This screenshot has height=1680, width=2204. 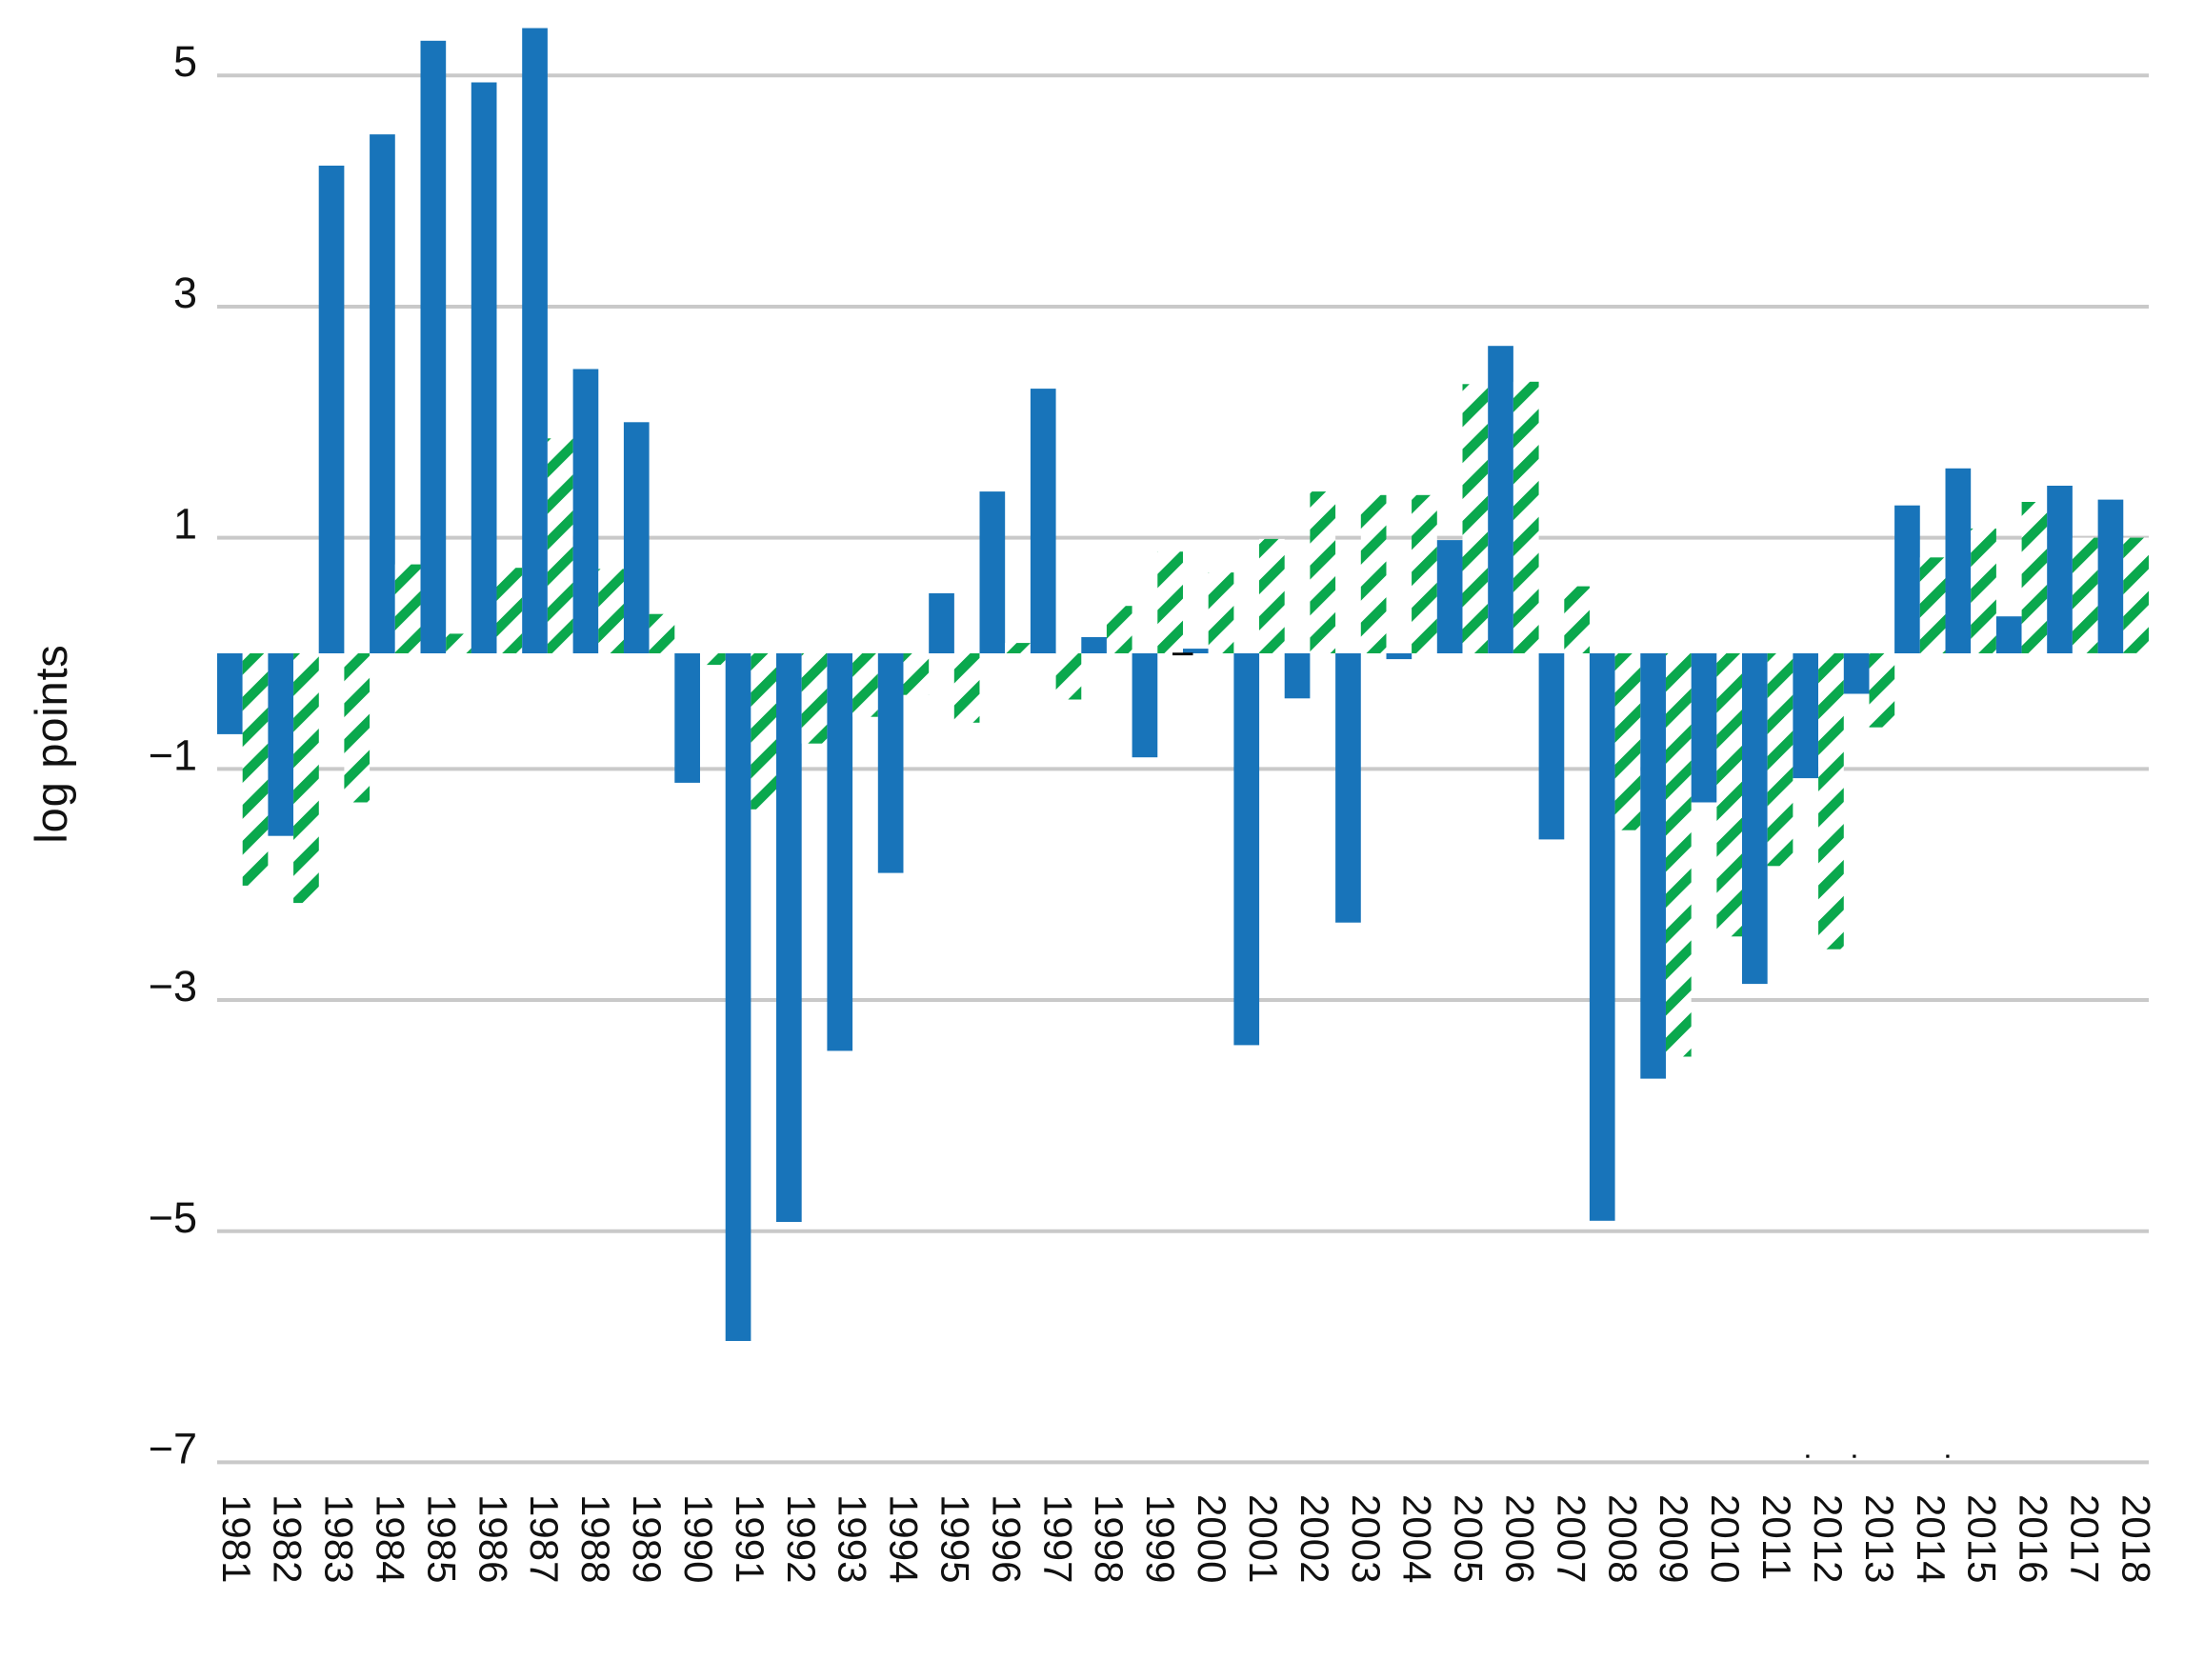 What do you see at coordinates (51, 743) in the screenshot?
I see `svg-text: log points` at bounding box center [51, 743].